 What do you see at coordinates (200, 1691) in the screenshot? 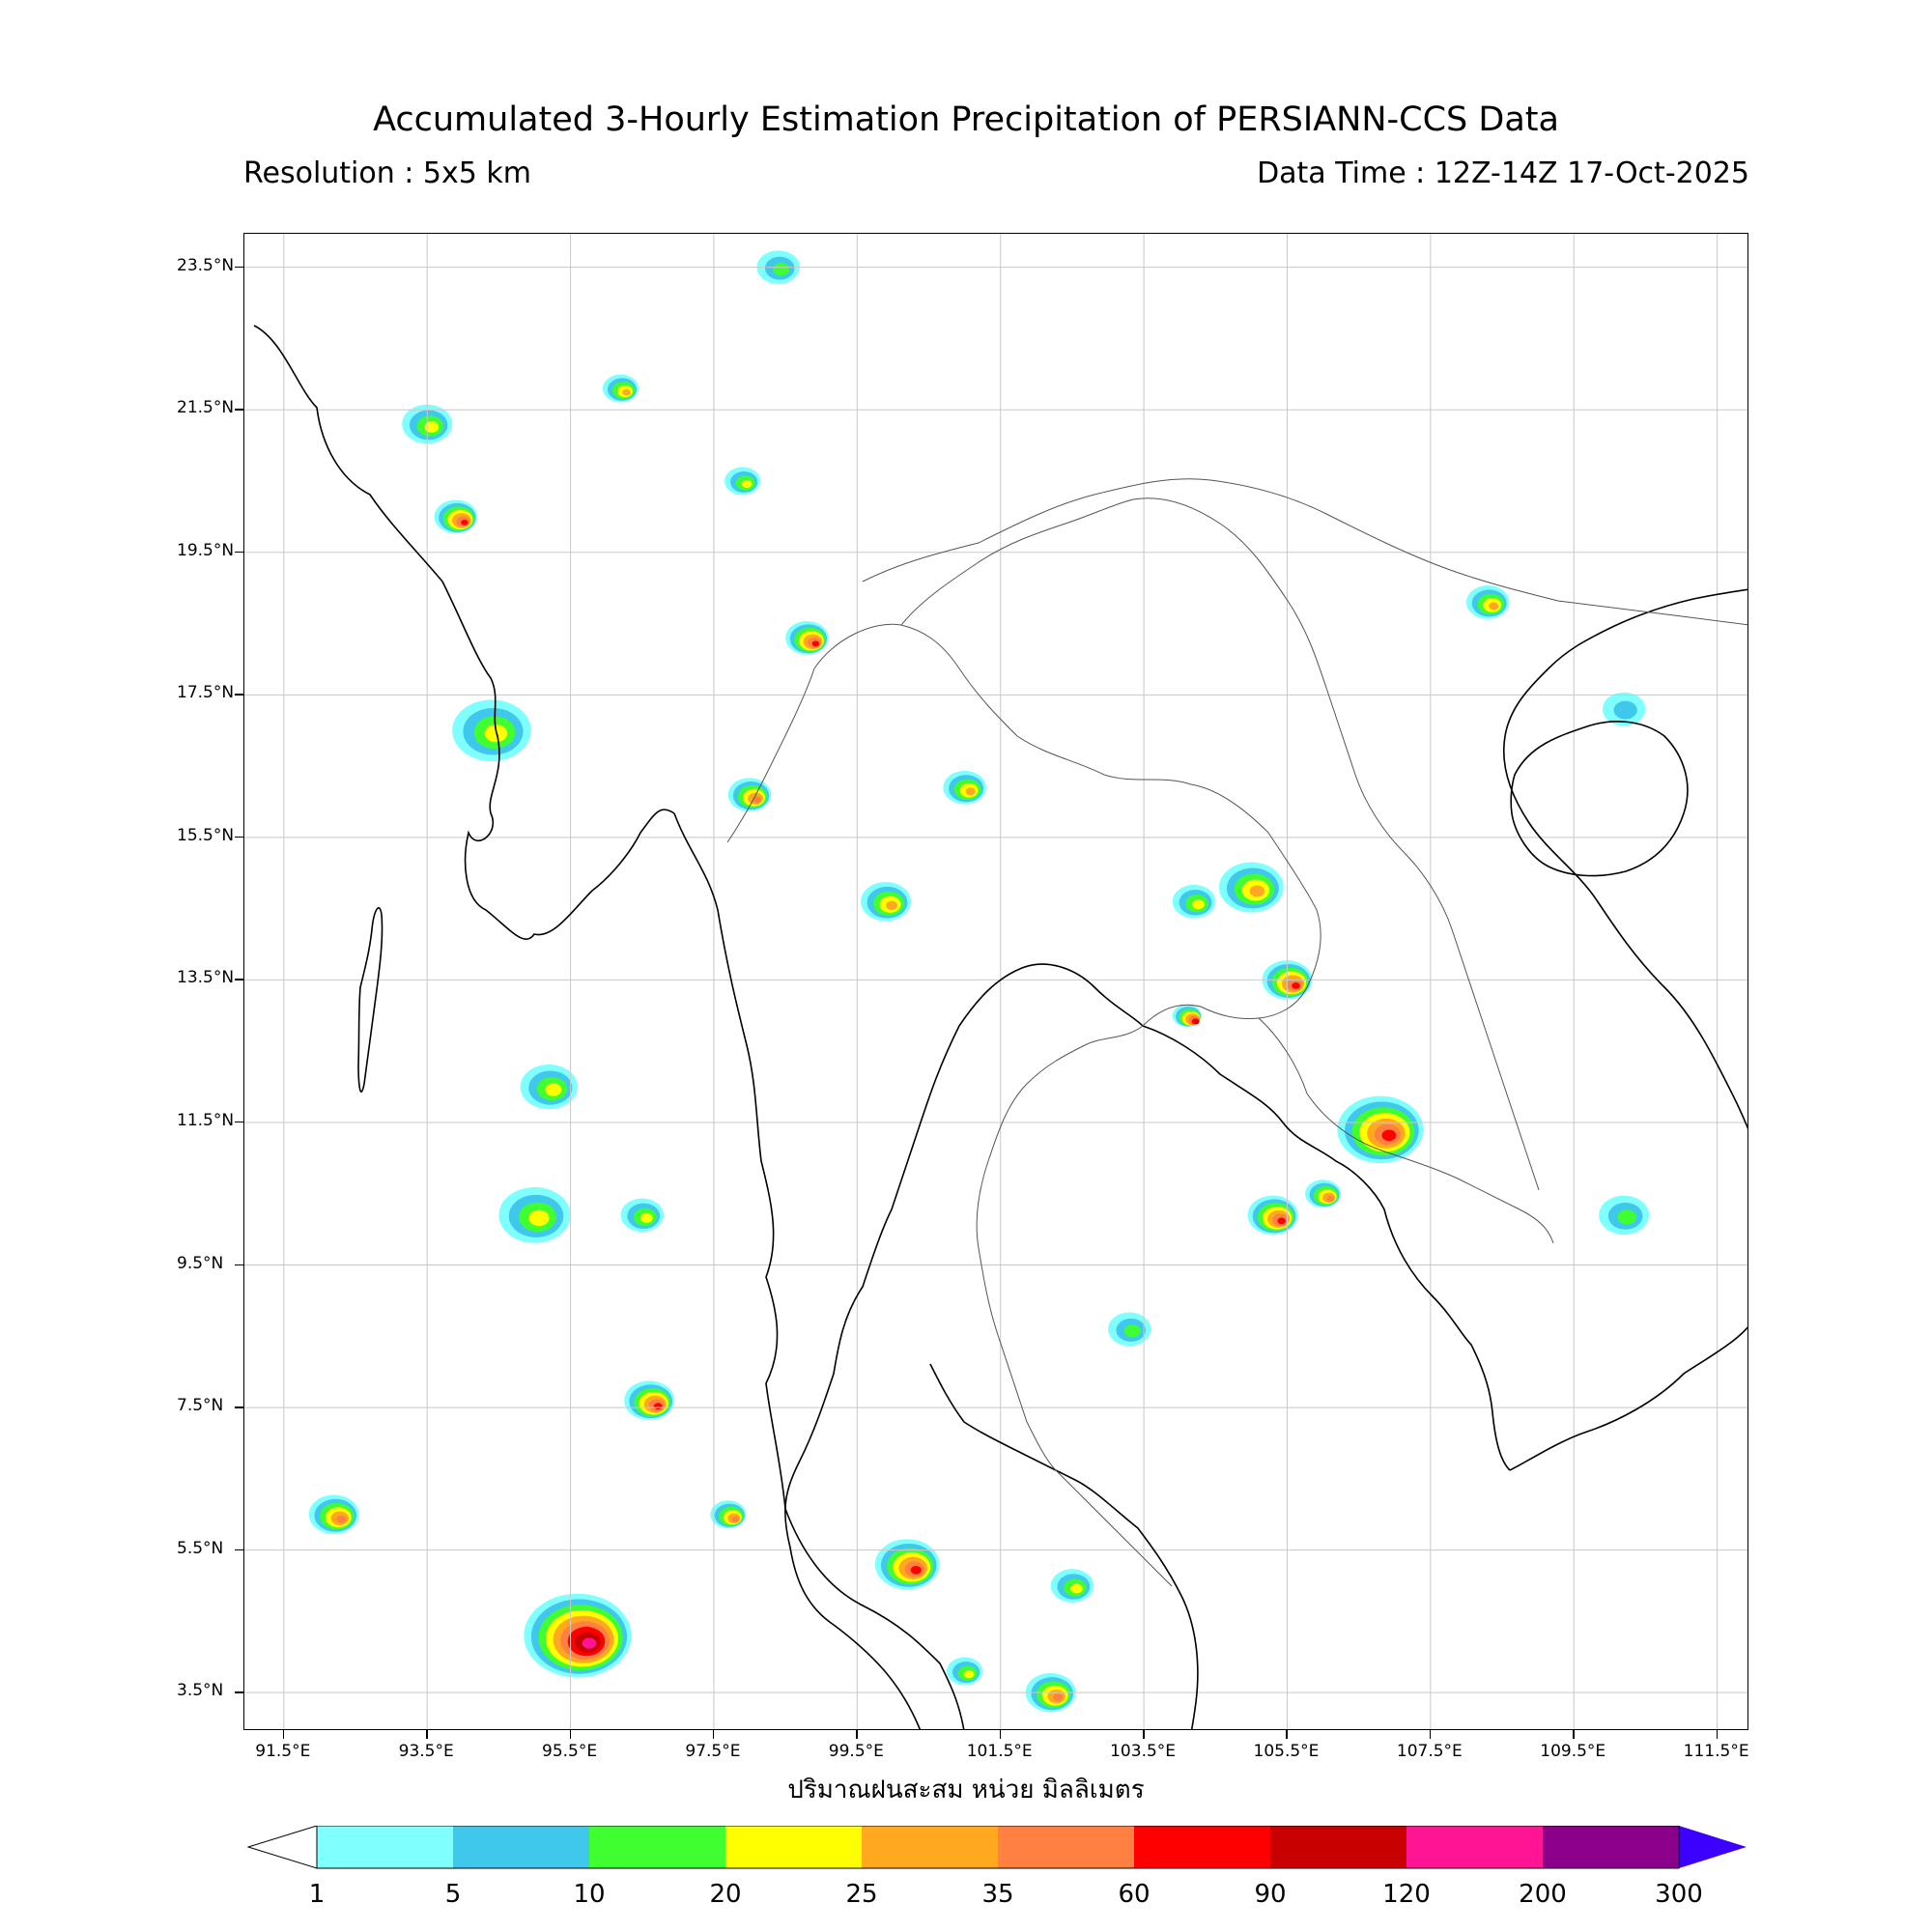
I see `lat-tick-label: 3.5°N` at bounding box center [200, 1691].